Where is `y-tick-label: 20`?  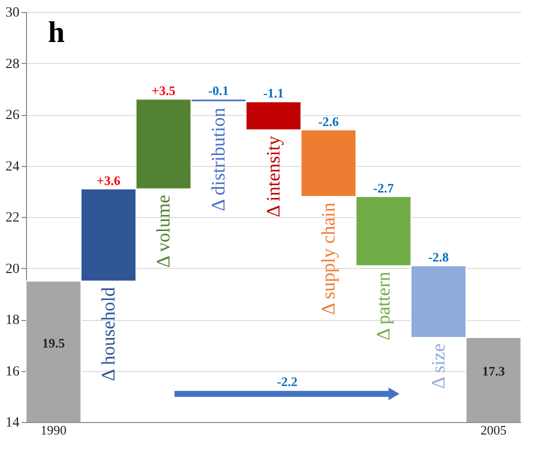 y-tick-label: 20 is located at coordinates (13, 269).